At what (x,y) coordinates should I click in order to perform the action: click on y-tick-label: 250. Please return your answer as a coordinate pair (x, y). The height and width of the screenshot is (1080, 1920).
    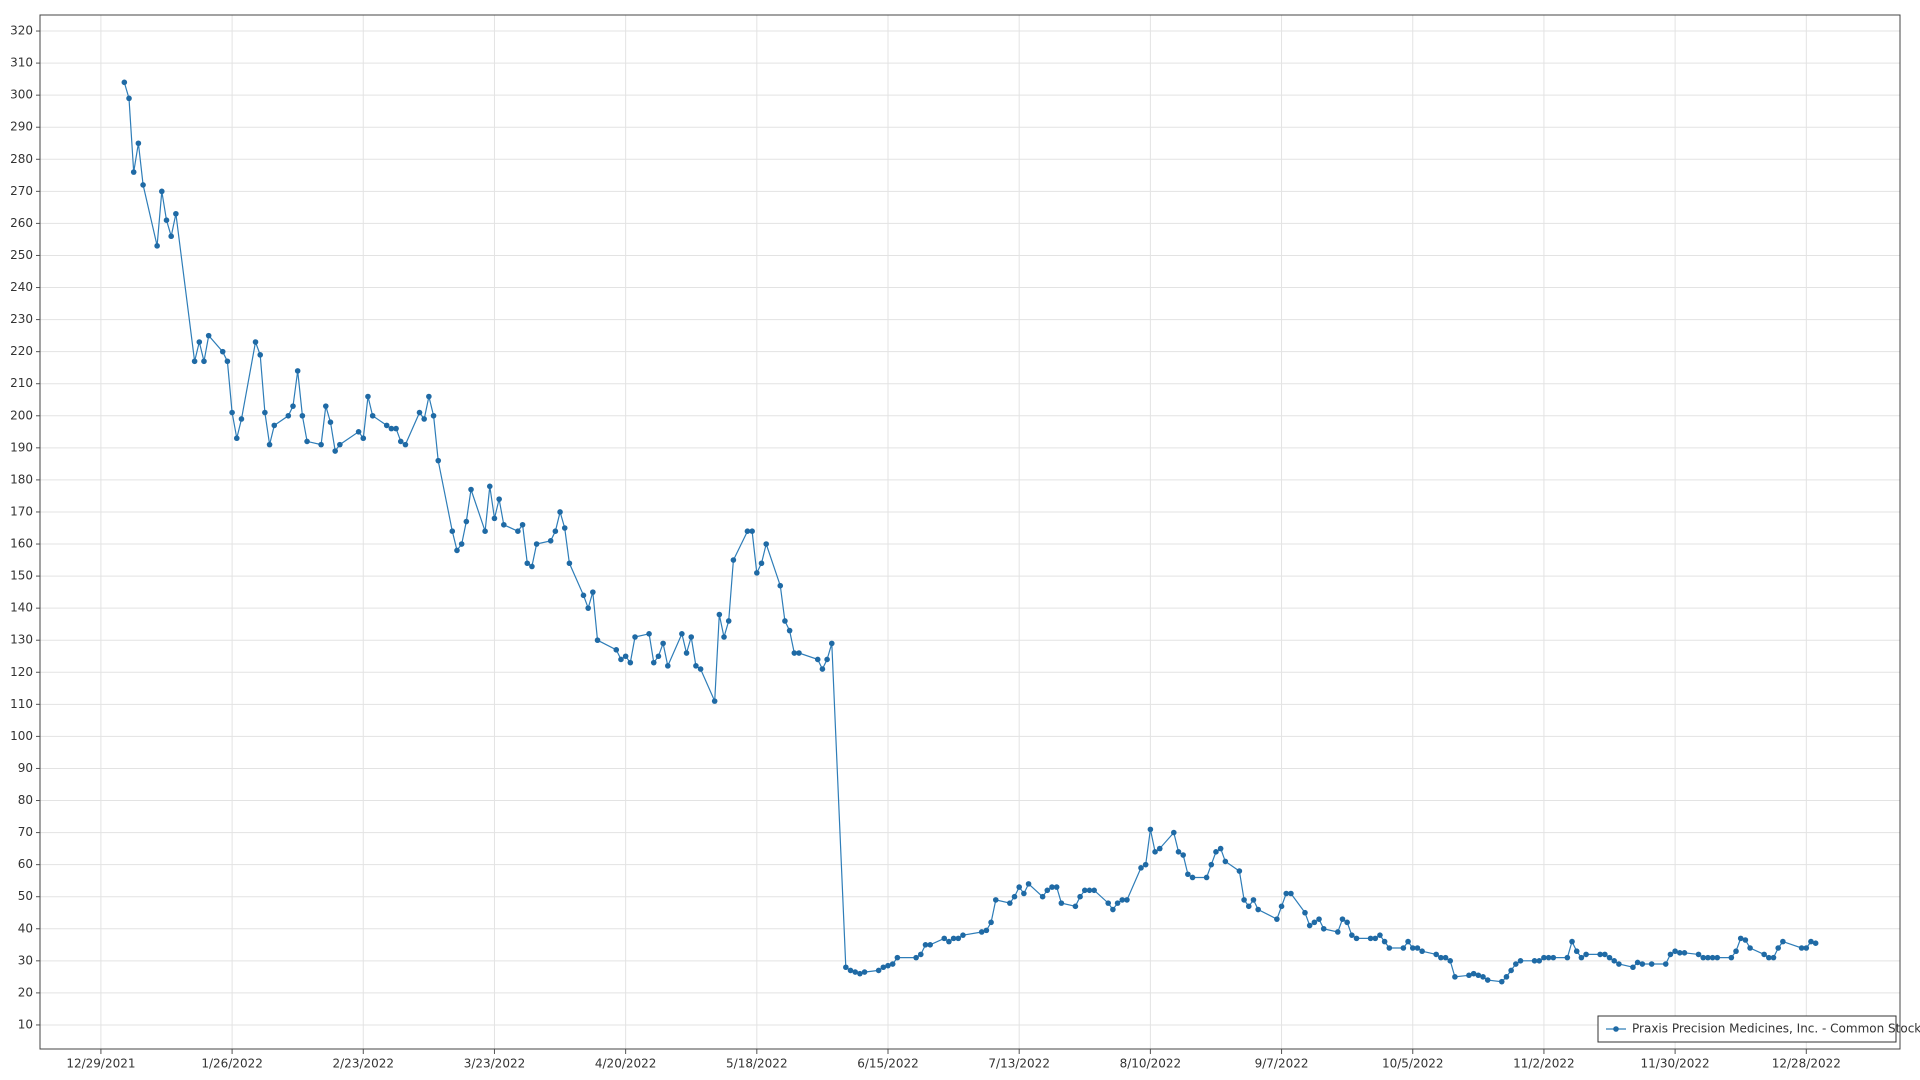
    Looking at the image, I should click on (21, 255).